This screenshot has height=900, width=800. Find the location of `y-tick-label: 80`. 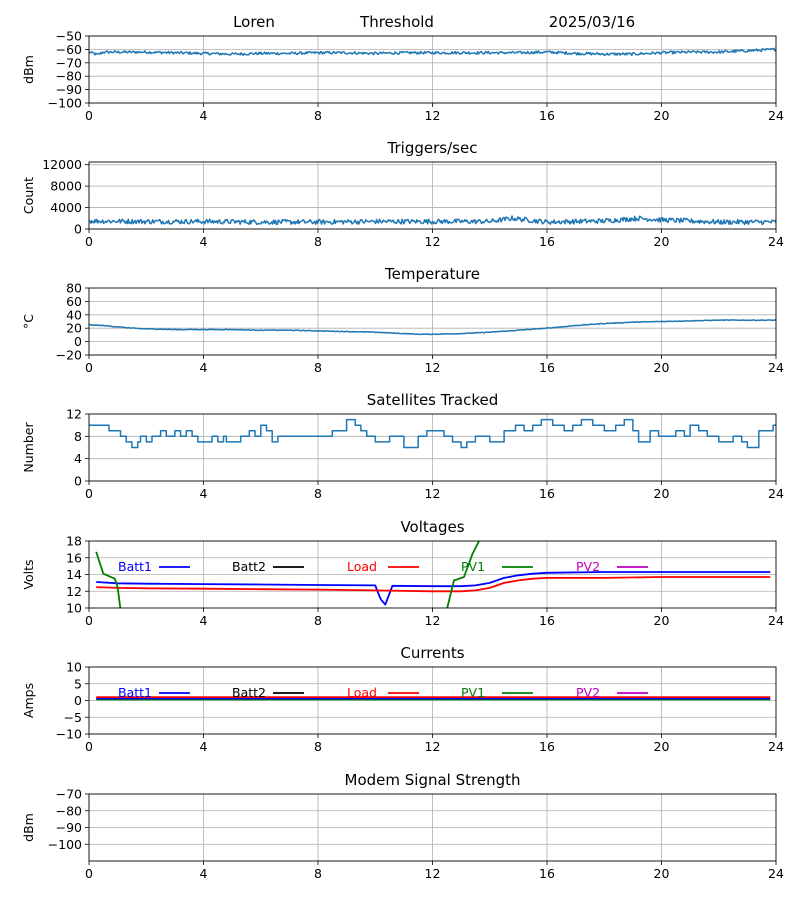

y-tick-label: 80 is located at coordinates (74, 288).